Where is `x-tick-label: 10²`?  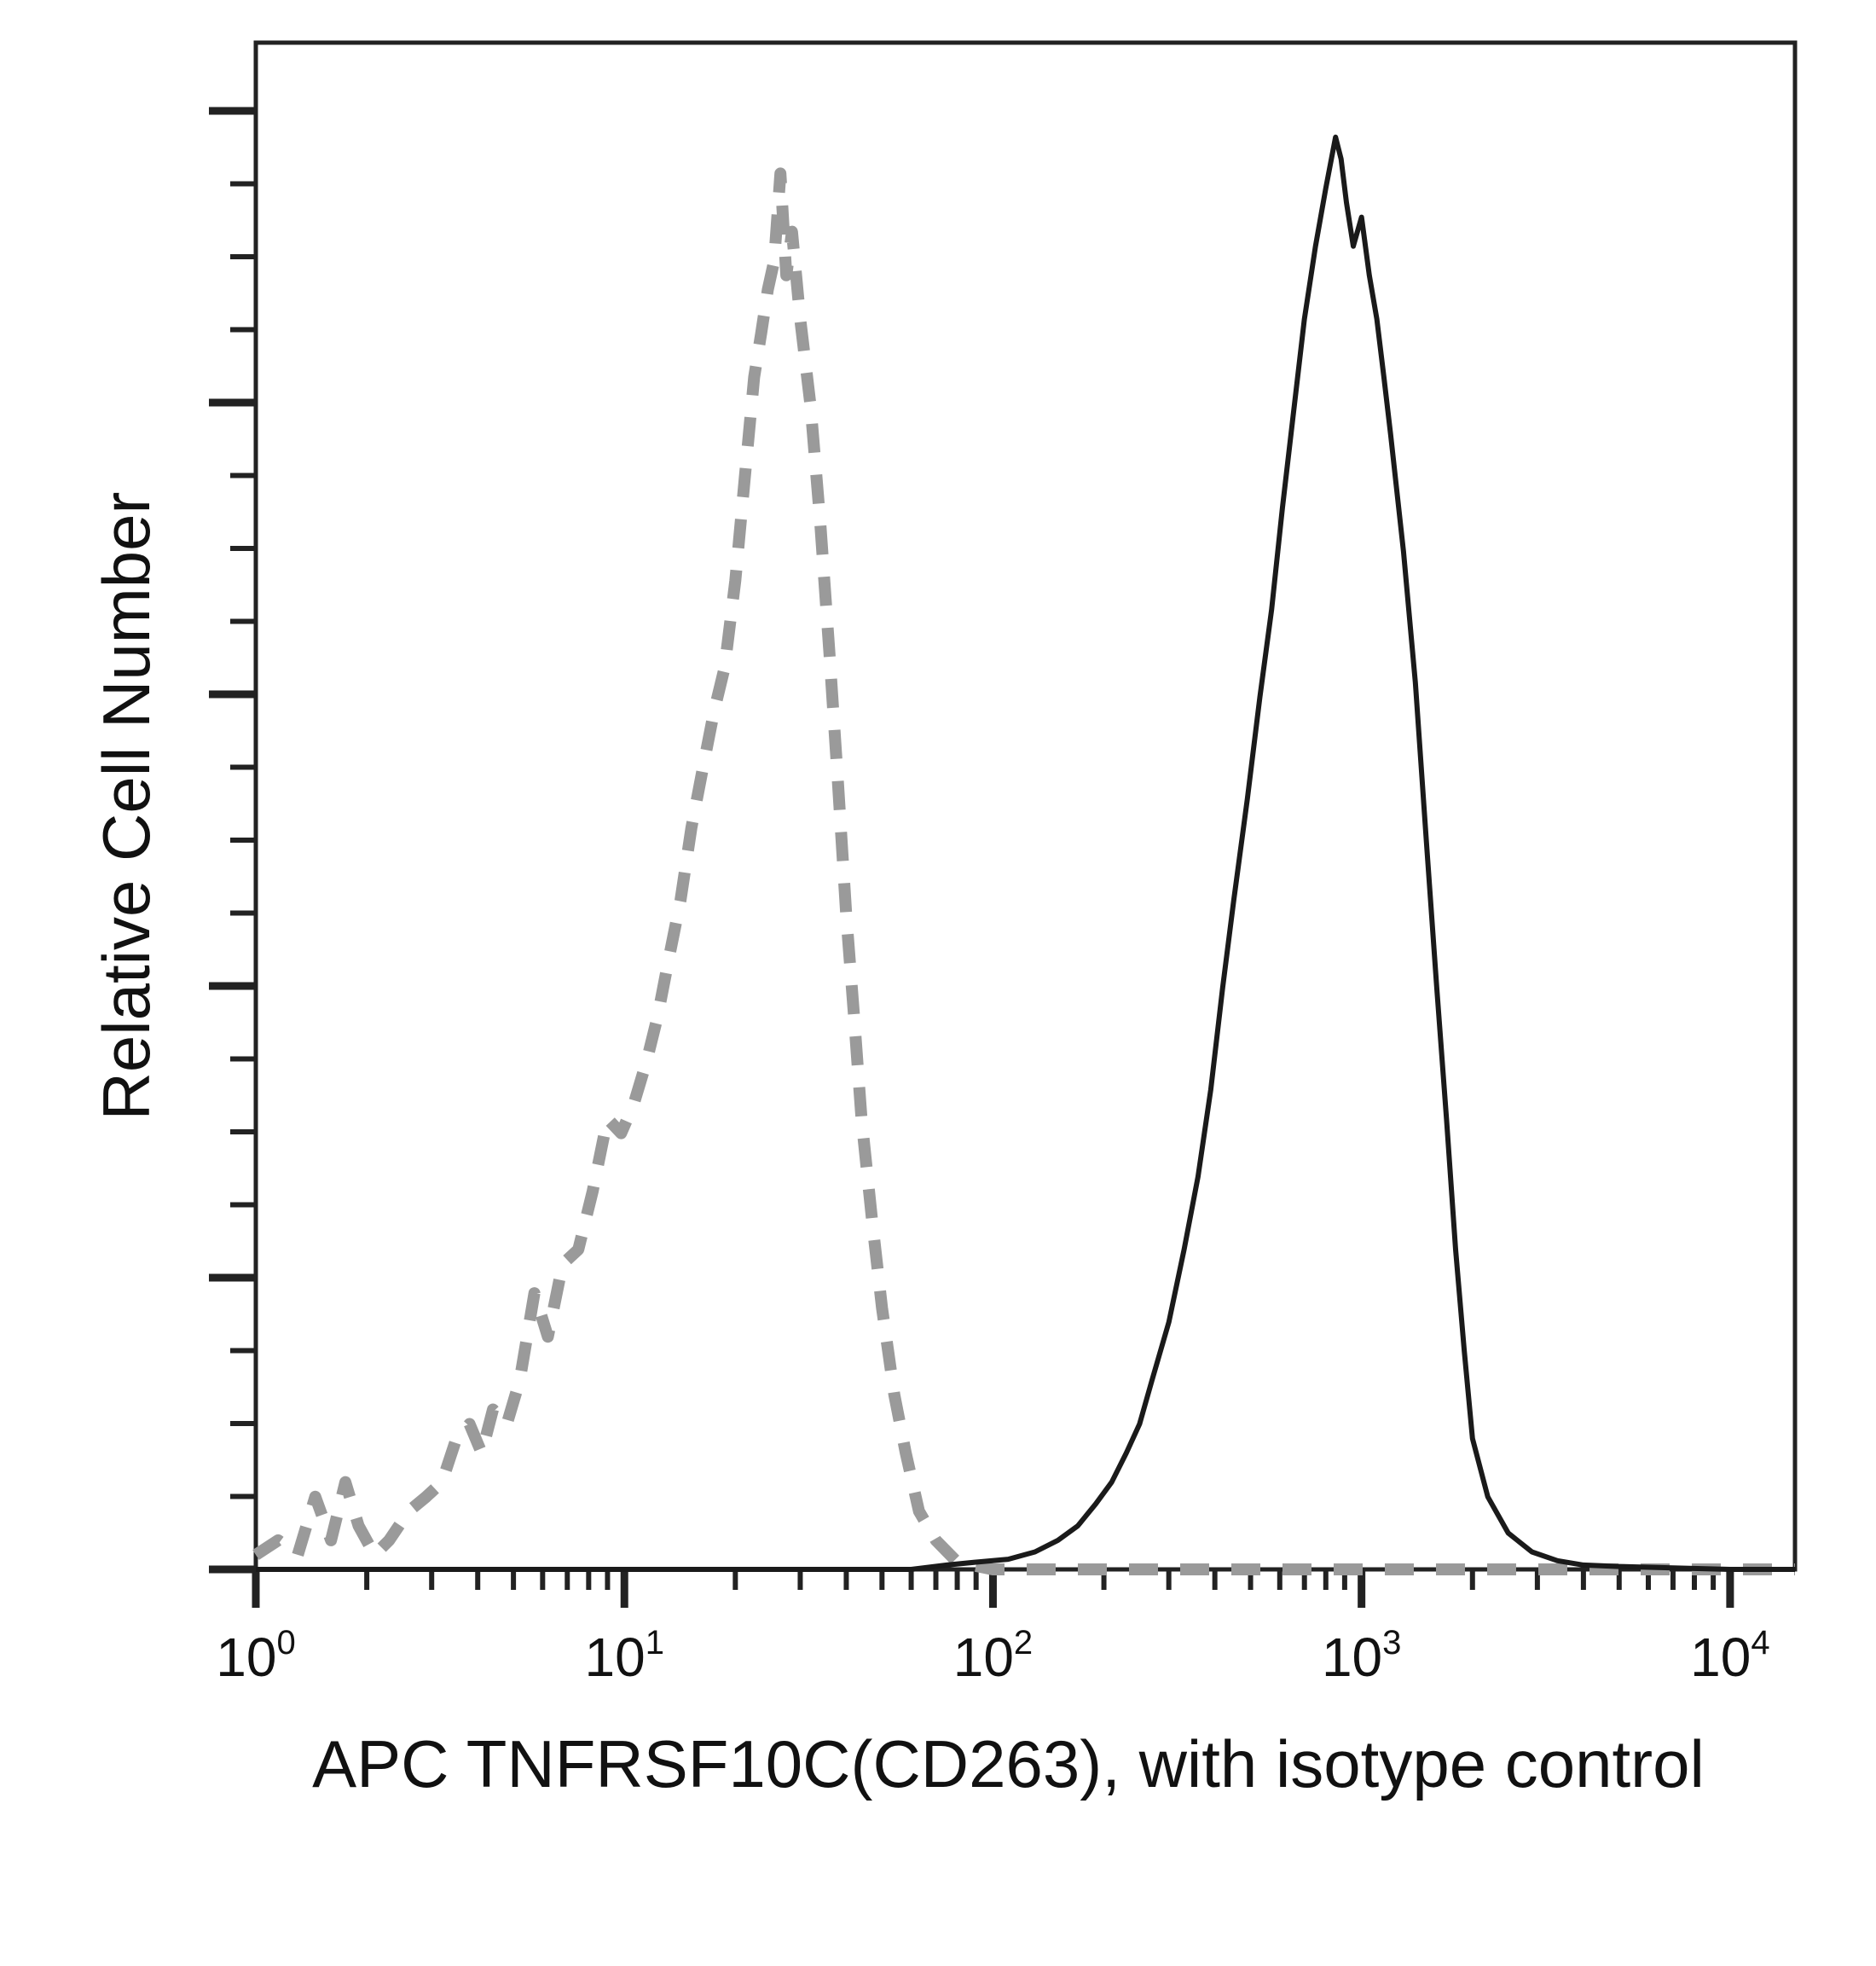
x-tick-label: 10² is located at coordinates (993, 1656).